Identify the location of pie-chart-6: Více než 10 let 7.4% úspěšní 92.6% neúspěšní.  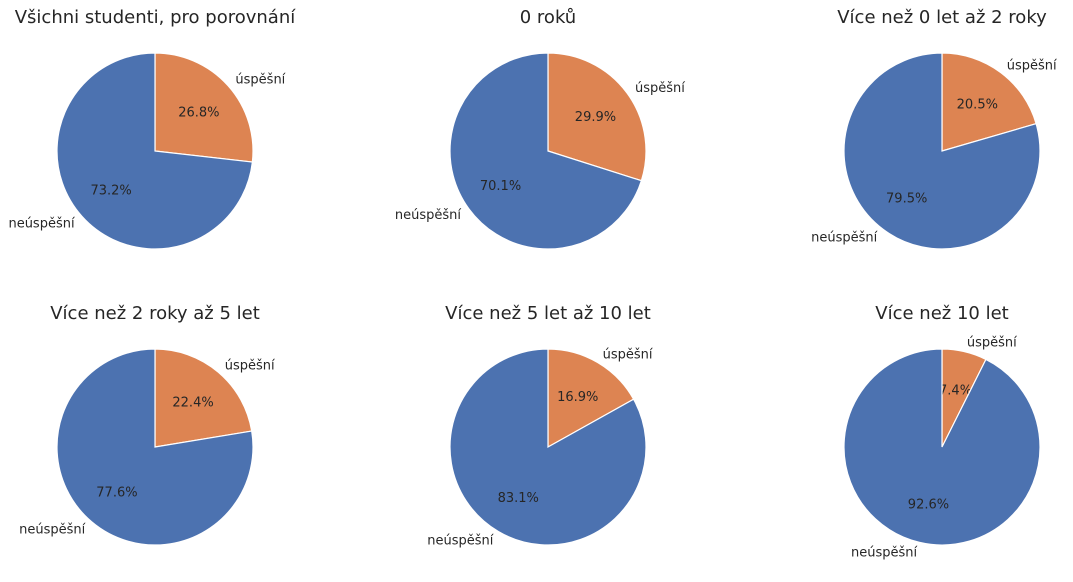
(942, 431).